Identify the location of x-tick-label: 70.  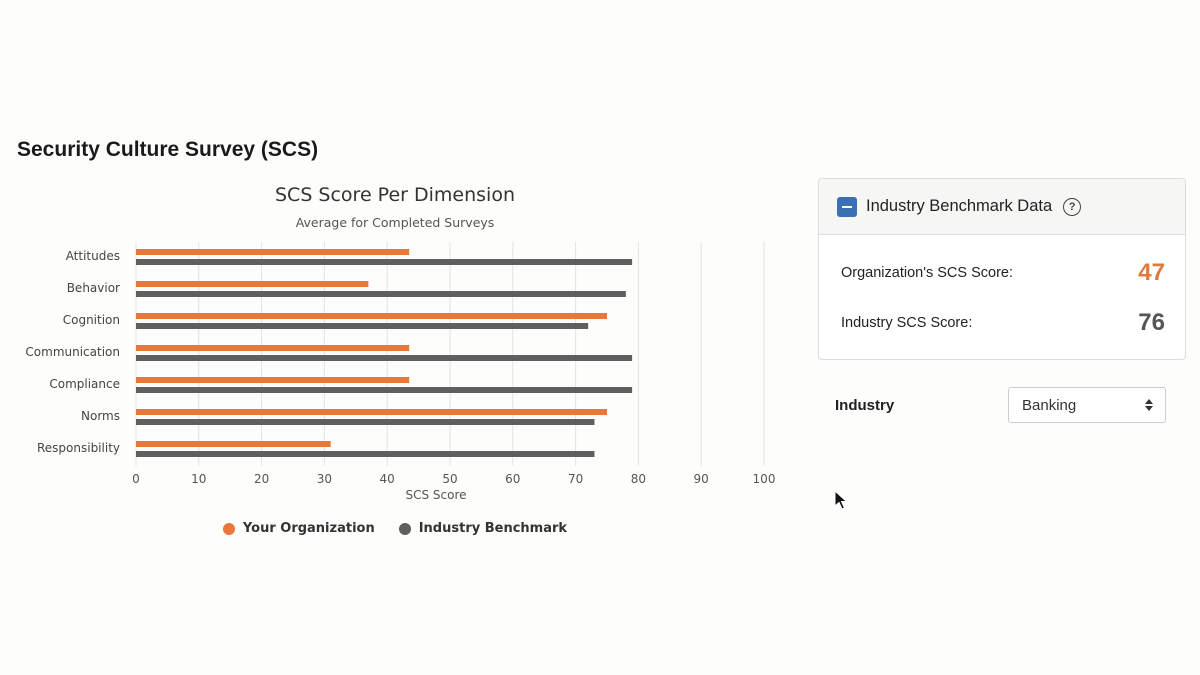
(575, 479).